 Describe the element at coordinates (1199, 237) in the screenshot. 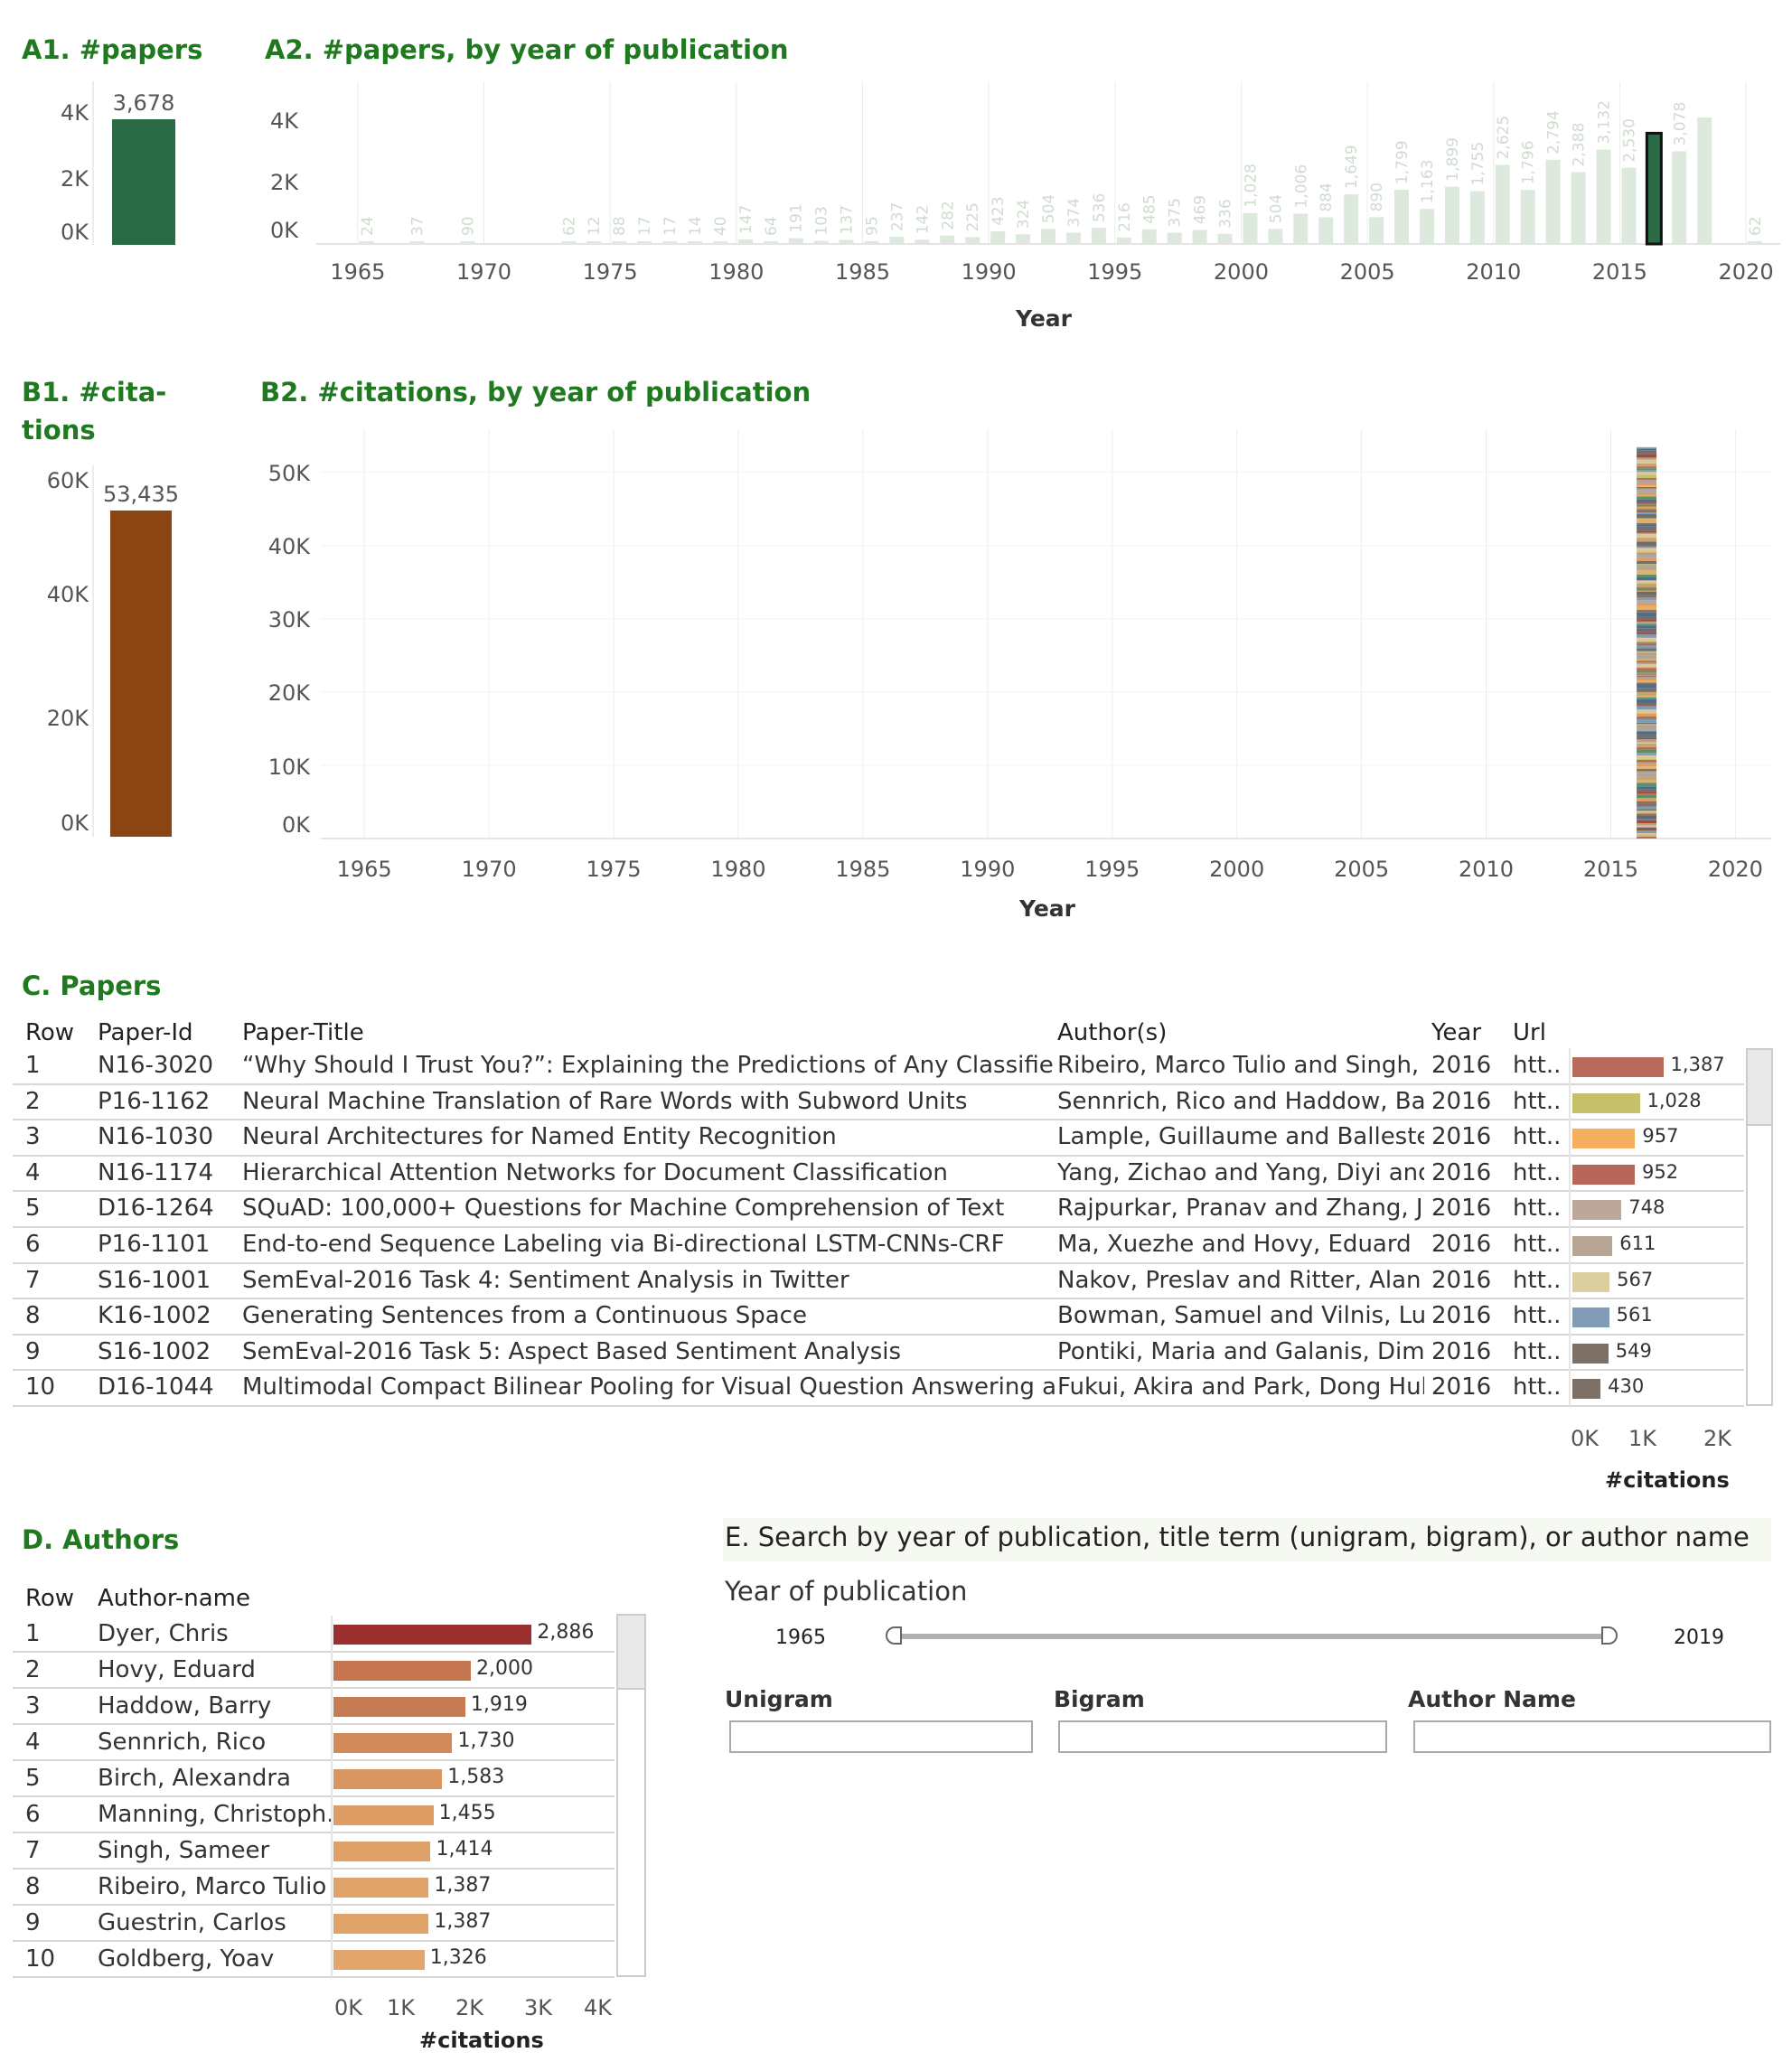

I see `a2-bar-1998` at that location.